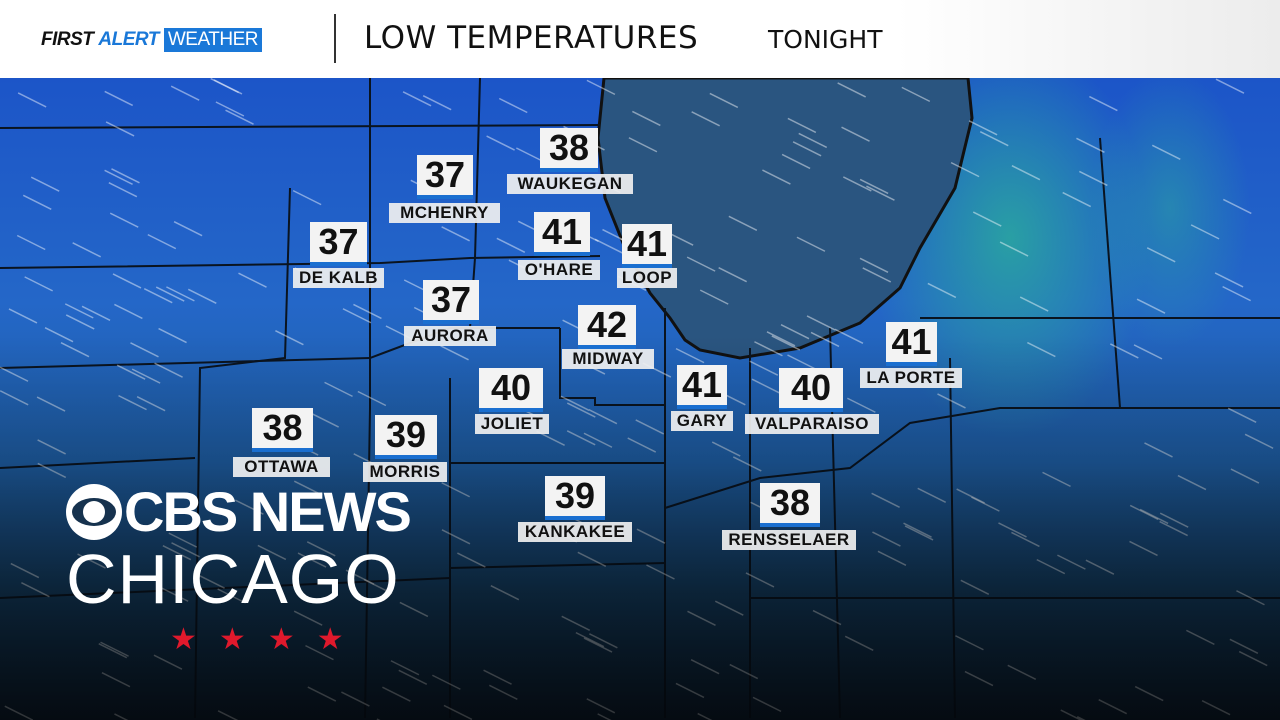 The height and width of the screenshot is (720, 1280). I want to click on station-label: O'HARE, so click(559, 270).